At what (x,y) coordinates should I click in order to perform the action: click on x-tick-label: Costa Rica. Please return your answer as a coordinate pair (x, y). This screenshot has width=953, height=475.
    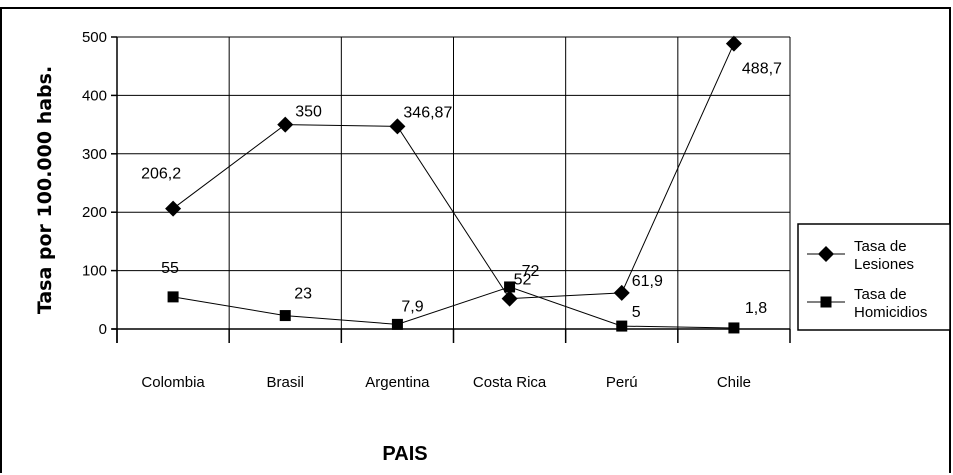
    Looking at the image, I should click on (510, 382).